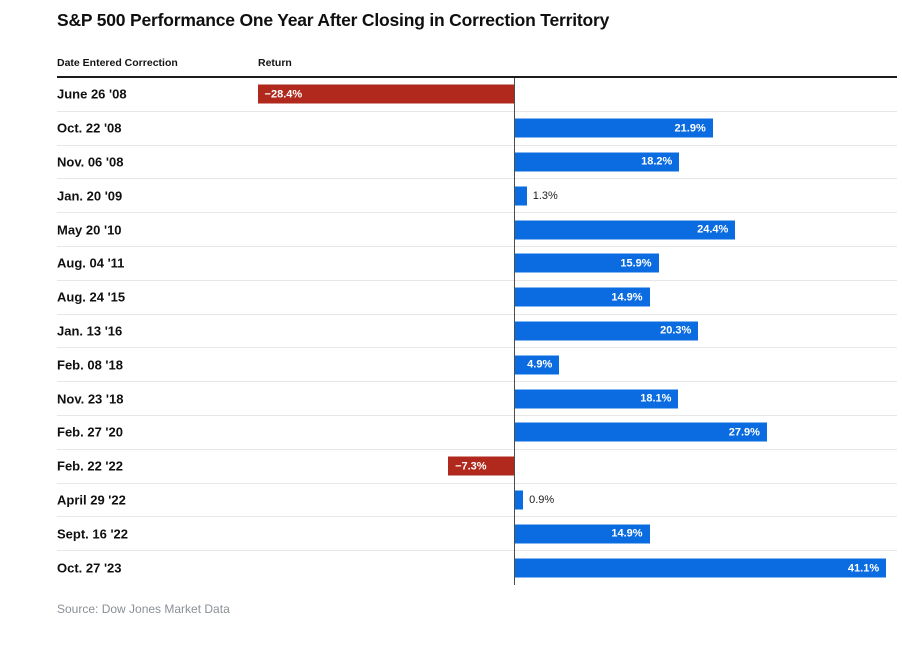 The width and height of the screenshot is (902, 654). Describe the element at coordinates (863, 568) in the screenshot. I see `return-value-label: 41.1%` at that location.